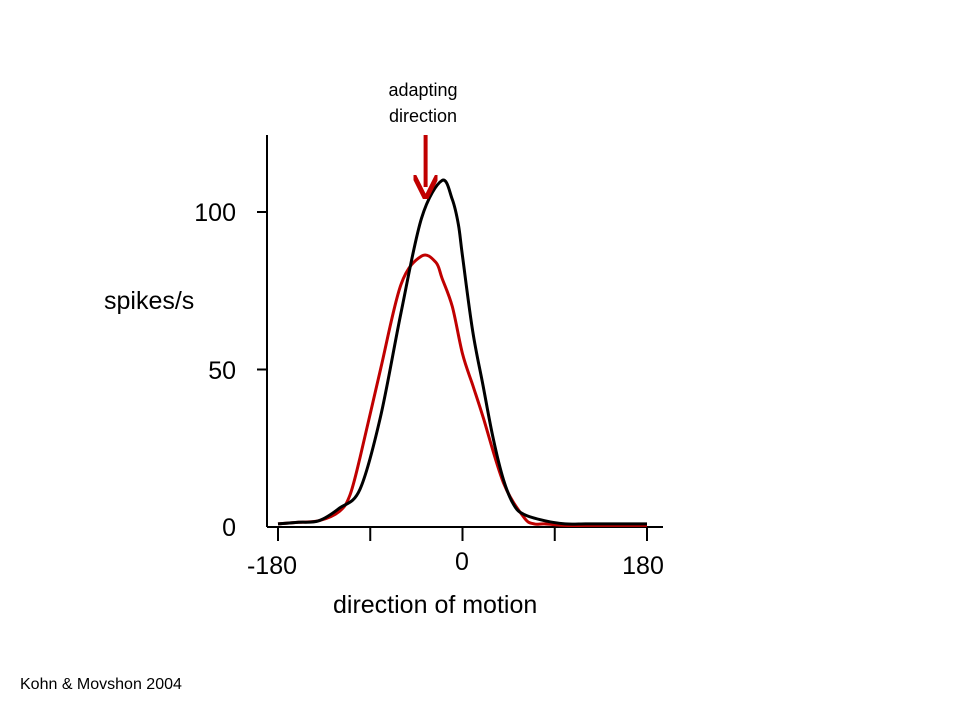 The image size is (960, 720). What do you see at coordinates (462, 390) in the screenshot?
I see `series-line-red` at bounding box center [462, 390].